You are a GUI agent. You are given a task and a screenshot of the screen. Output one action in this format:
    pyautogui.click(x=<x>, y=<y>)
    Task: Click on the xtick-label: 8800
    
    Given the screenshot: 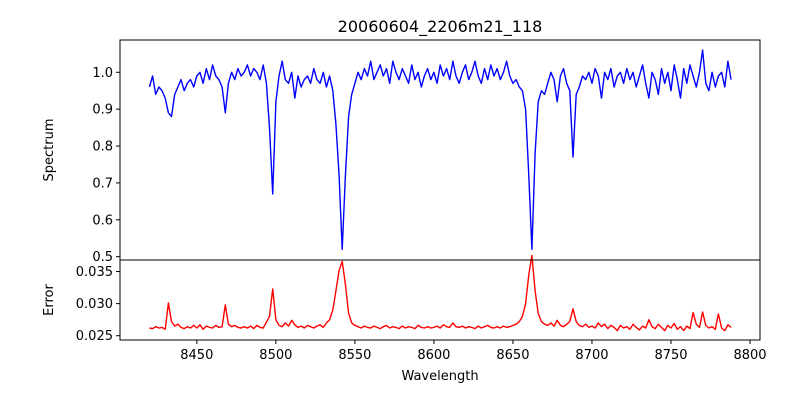 What is the action you would take?
    pyautogui.click(x=749, y=355)
    